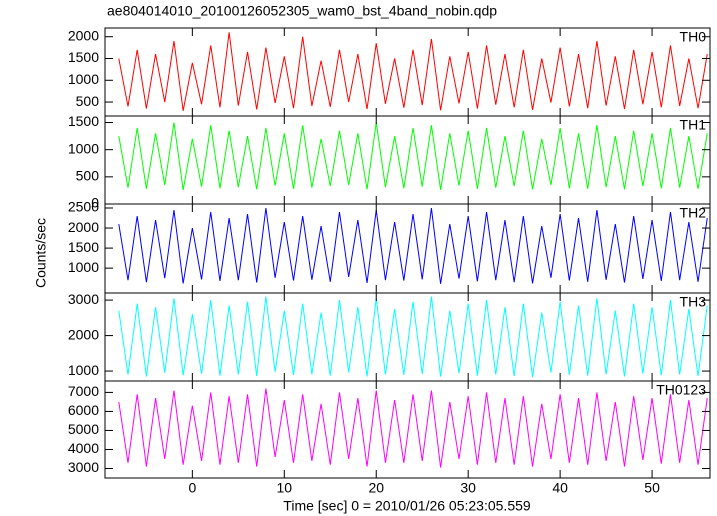  Describe the element at coordinates (652, 488) in the screenshot. I see `x-tick-label: 50` at that location.